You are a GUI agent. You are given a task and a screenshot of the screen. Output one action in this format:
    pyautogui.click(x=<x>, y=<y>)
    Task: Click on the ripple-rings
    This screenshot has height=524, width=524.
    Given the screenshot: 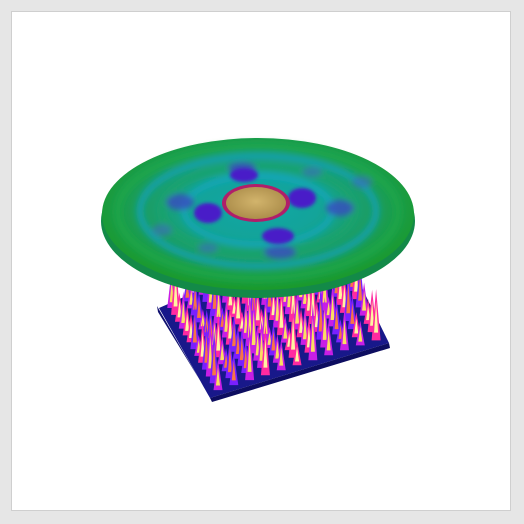 What is the action you would take?
    pyautogui.click(x=258, y=212)
    